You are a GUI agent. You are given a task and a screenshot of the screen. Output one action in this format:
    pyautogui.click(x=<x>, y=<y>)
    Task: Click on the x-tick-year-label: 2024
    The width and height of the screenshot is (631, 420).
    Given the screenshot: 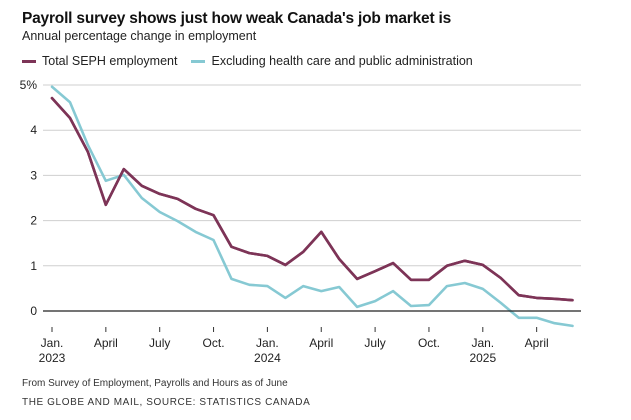 What is the action you would take?
    pyautogui.click(x=267, y=358)
    